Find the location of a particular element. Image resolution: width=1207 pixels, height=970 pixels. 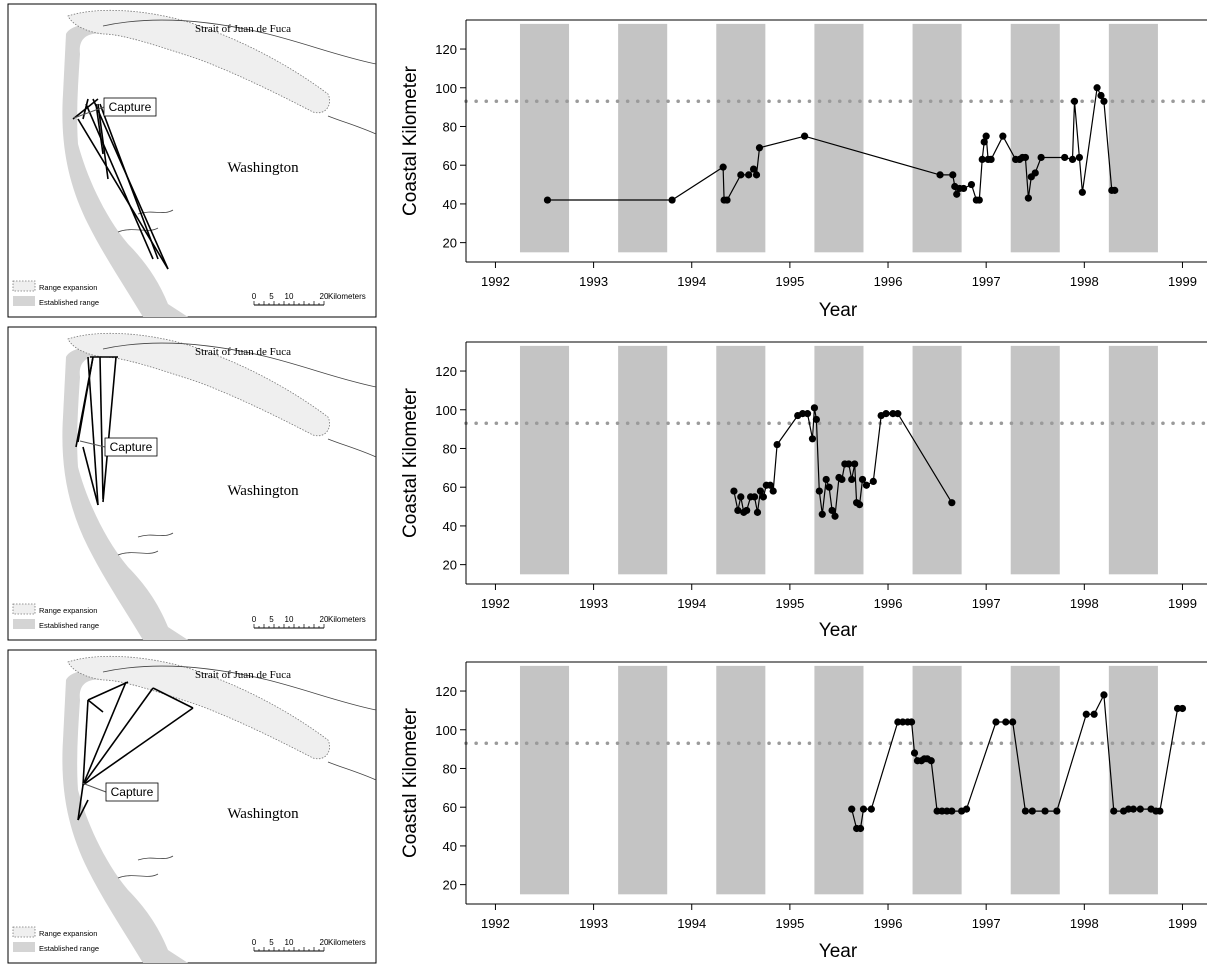

scale-tick-label: 20 is located at coordinates (324, 619).